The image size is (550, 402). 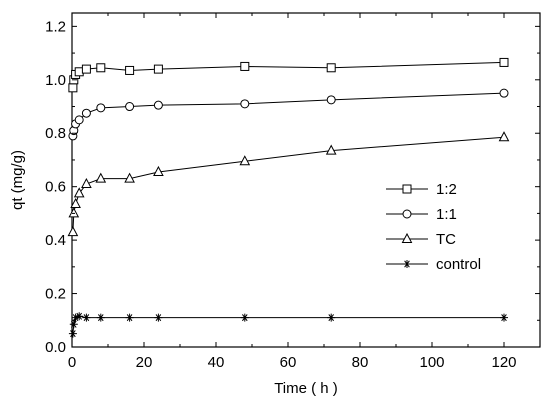 I want to click on y-tick-label: 1.2, so click(x=55, y=26).